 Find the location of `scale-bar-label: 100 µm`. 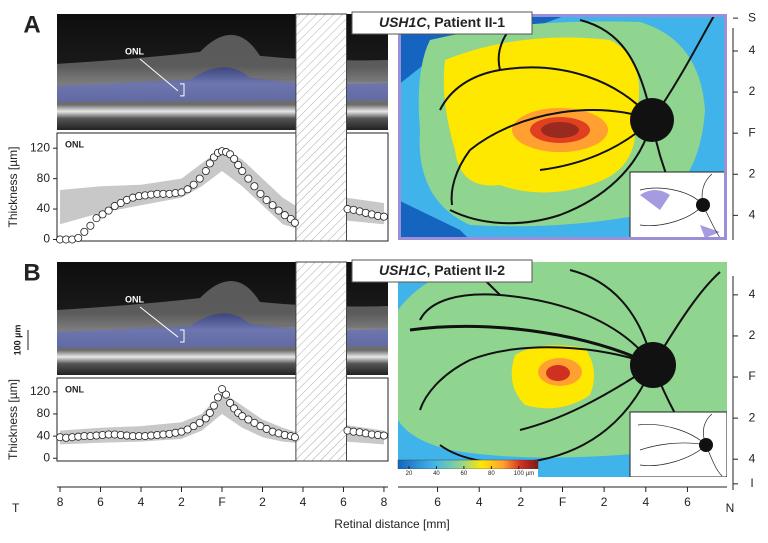

scale-bar-label: 100 µm is located at coordinates (17, 340).